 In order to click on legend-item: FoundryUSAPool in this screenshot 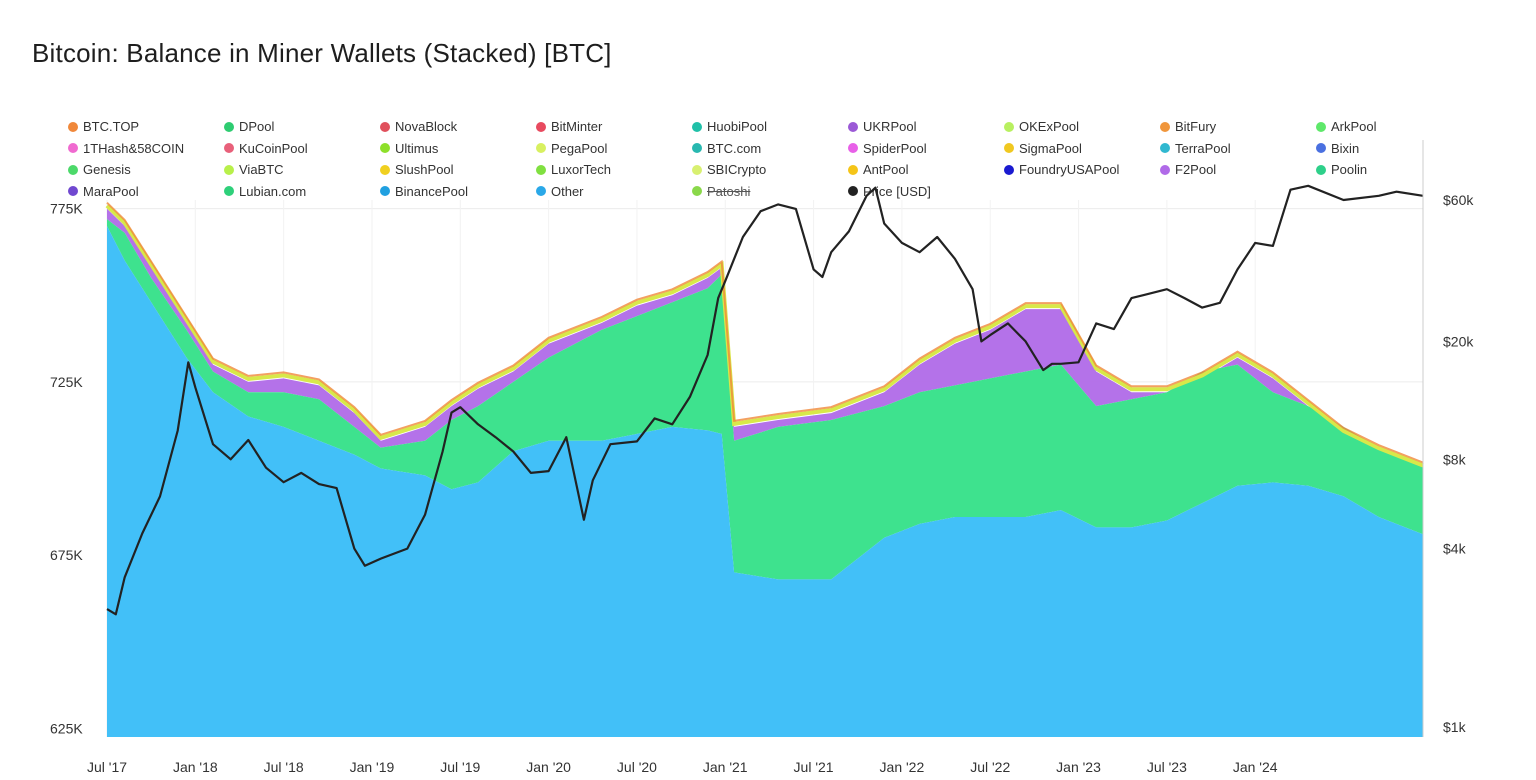, I will do `click(1061, 169)`.